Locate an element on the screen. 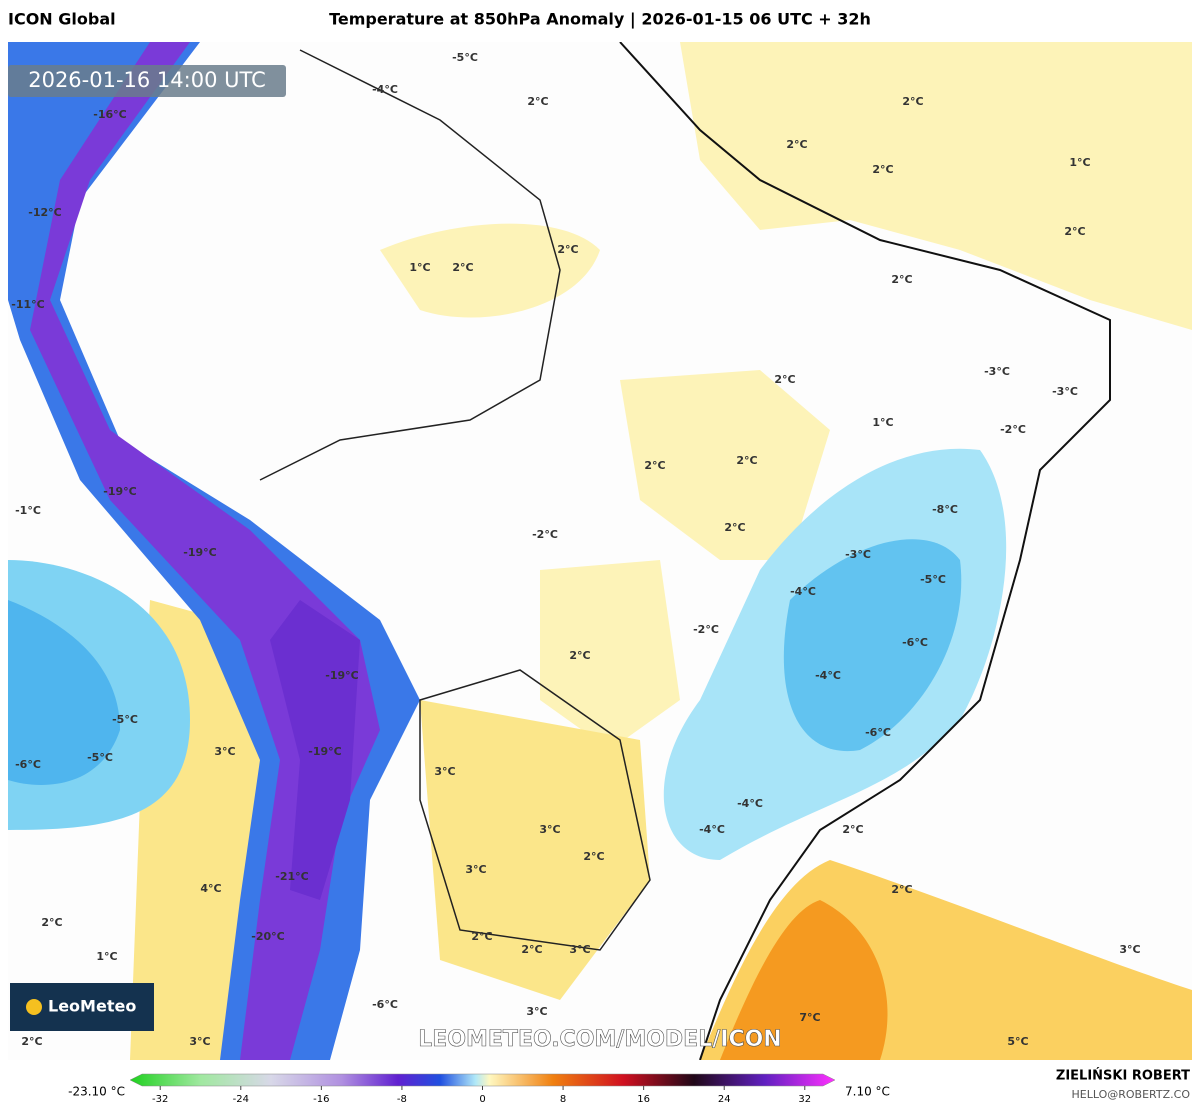  colorbar-tick-label: -16 is located at coordinates (321, 1099).